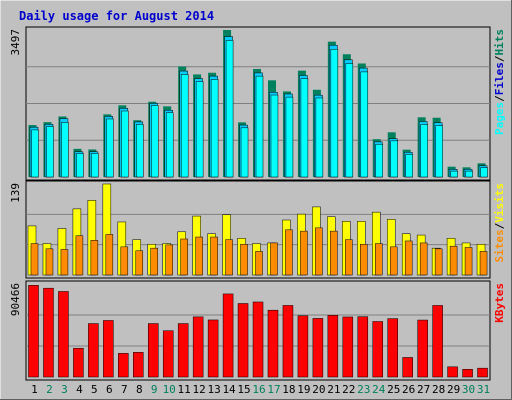 This screenshot has width=512, height=400. I want to click on x-label-day-21: 21, so click(333, 389).